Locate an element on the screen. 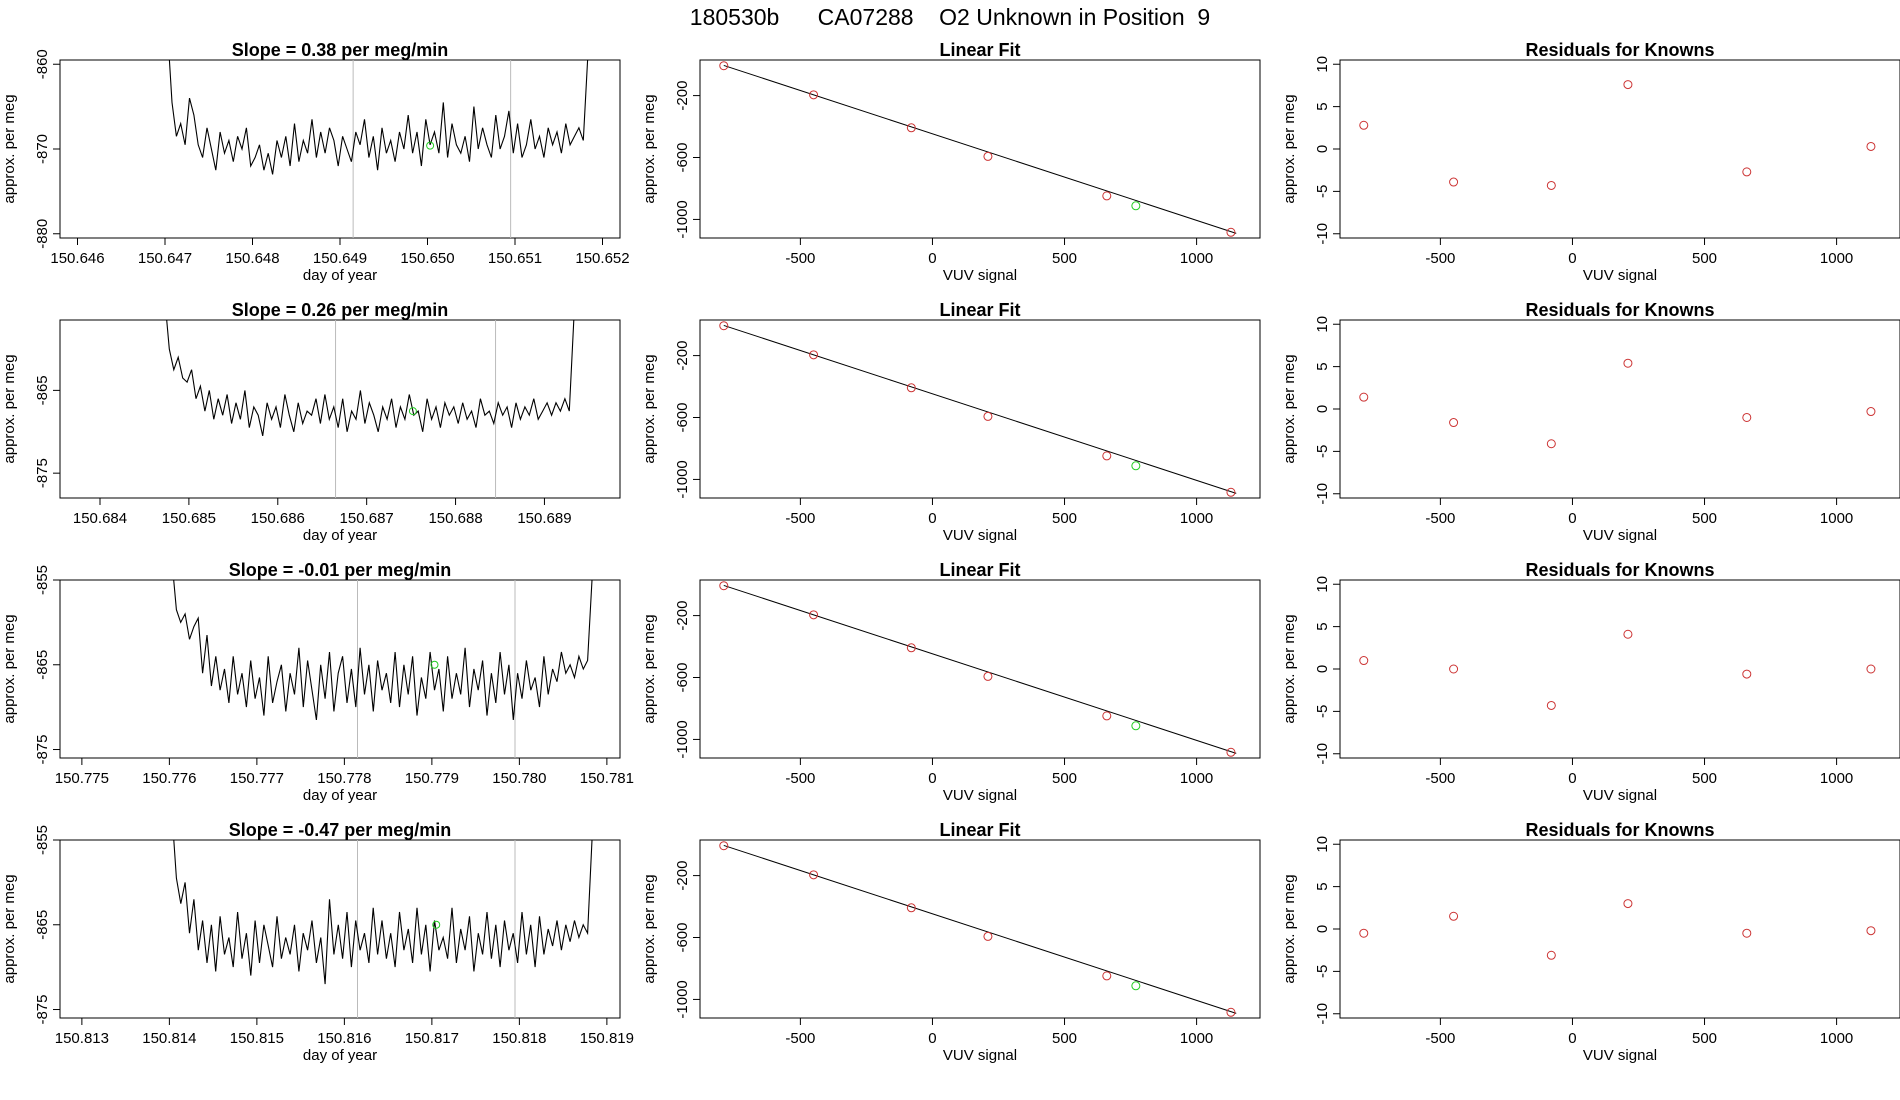  x-tick-label: 150.777 is located at coordinates (257, 778).